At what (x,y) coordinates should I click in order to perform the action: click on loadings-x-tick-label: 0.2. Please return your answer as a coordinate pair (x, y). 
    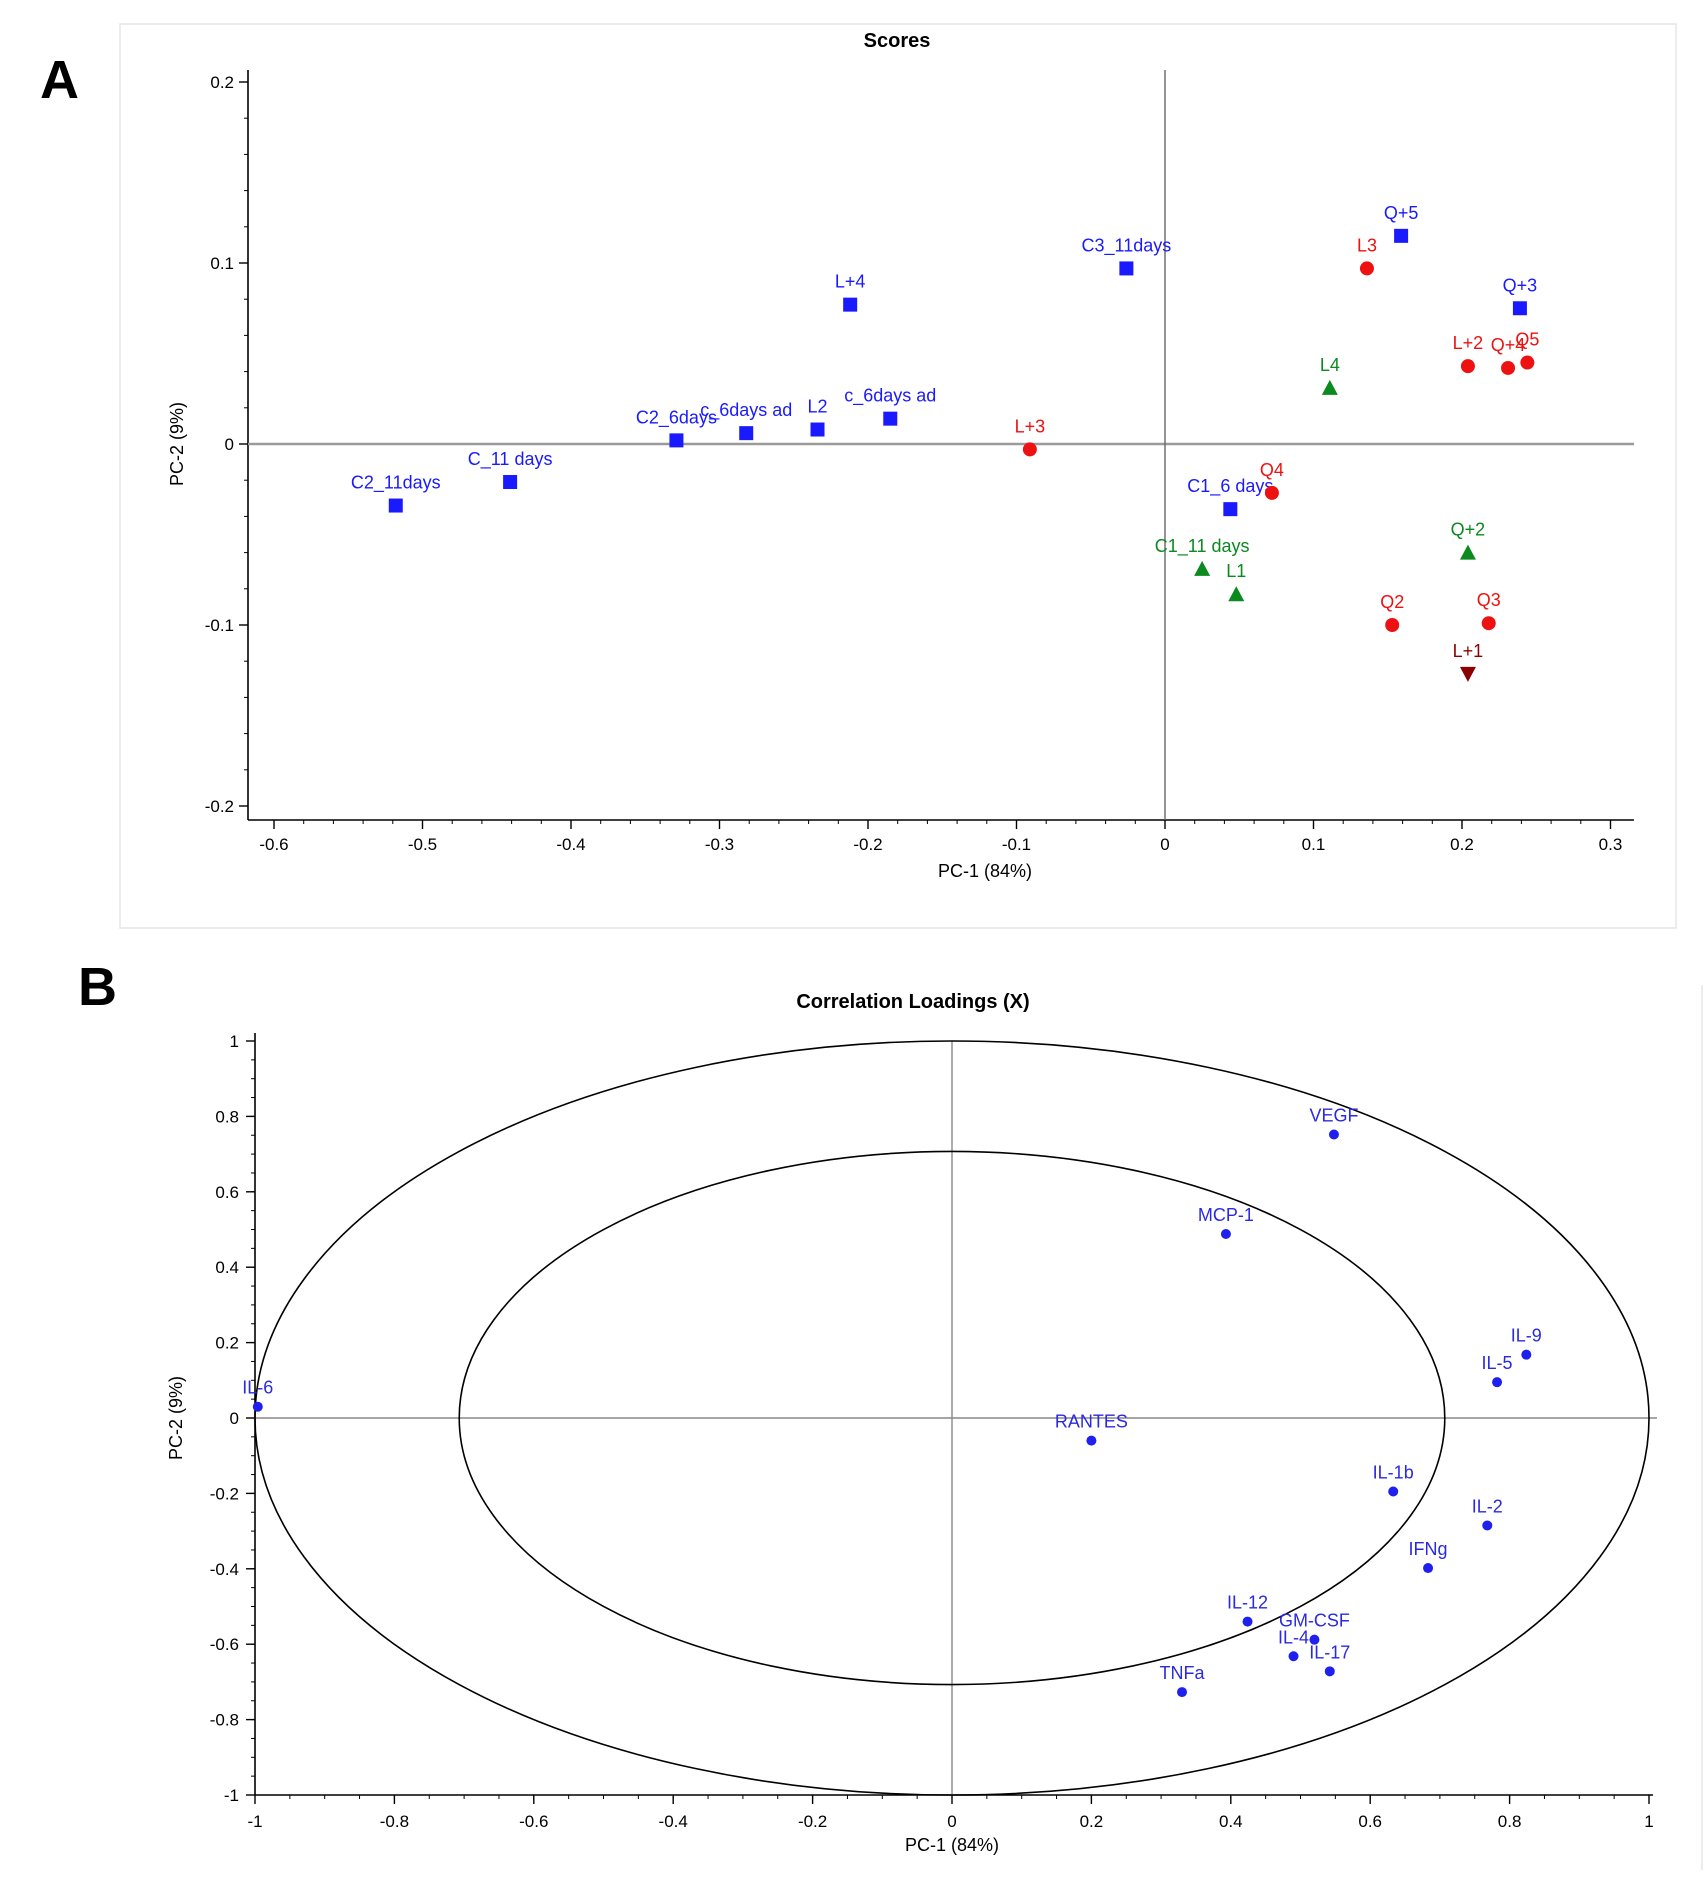
    Looking at the image, I should click on (1092, 1821).